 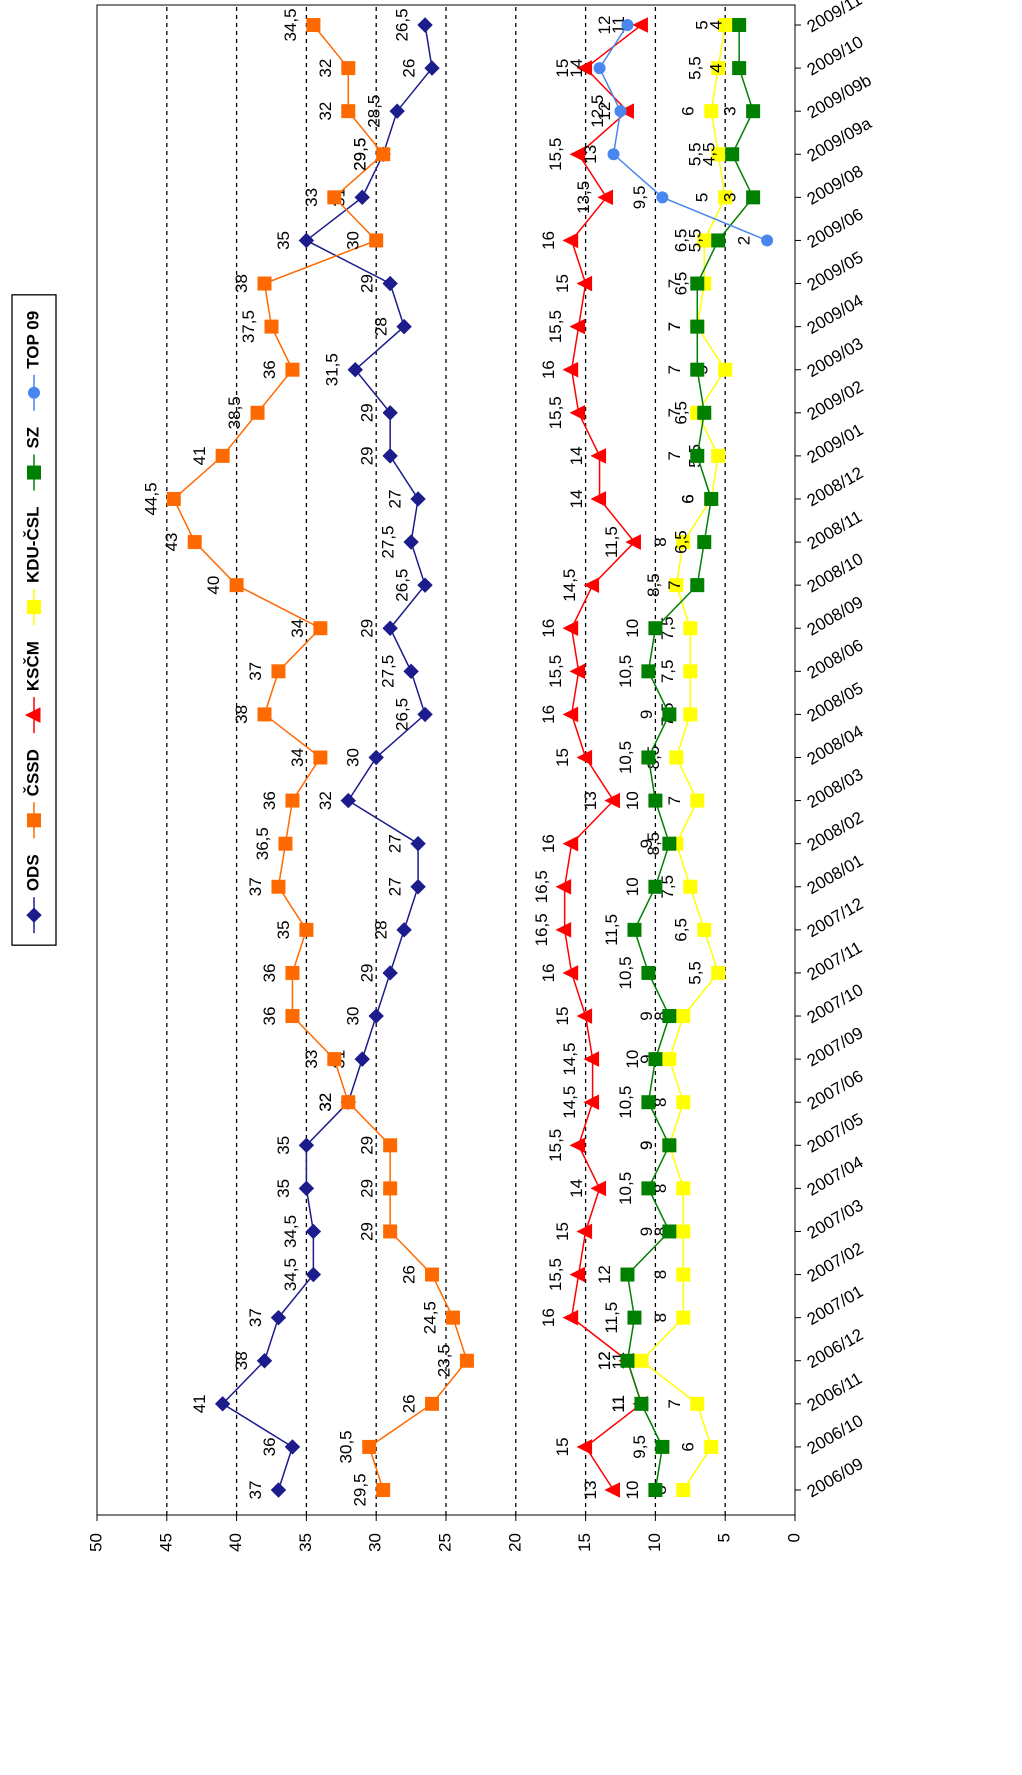 I want to click on data-label: 26, so click(x=409, y=1274).